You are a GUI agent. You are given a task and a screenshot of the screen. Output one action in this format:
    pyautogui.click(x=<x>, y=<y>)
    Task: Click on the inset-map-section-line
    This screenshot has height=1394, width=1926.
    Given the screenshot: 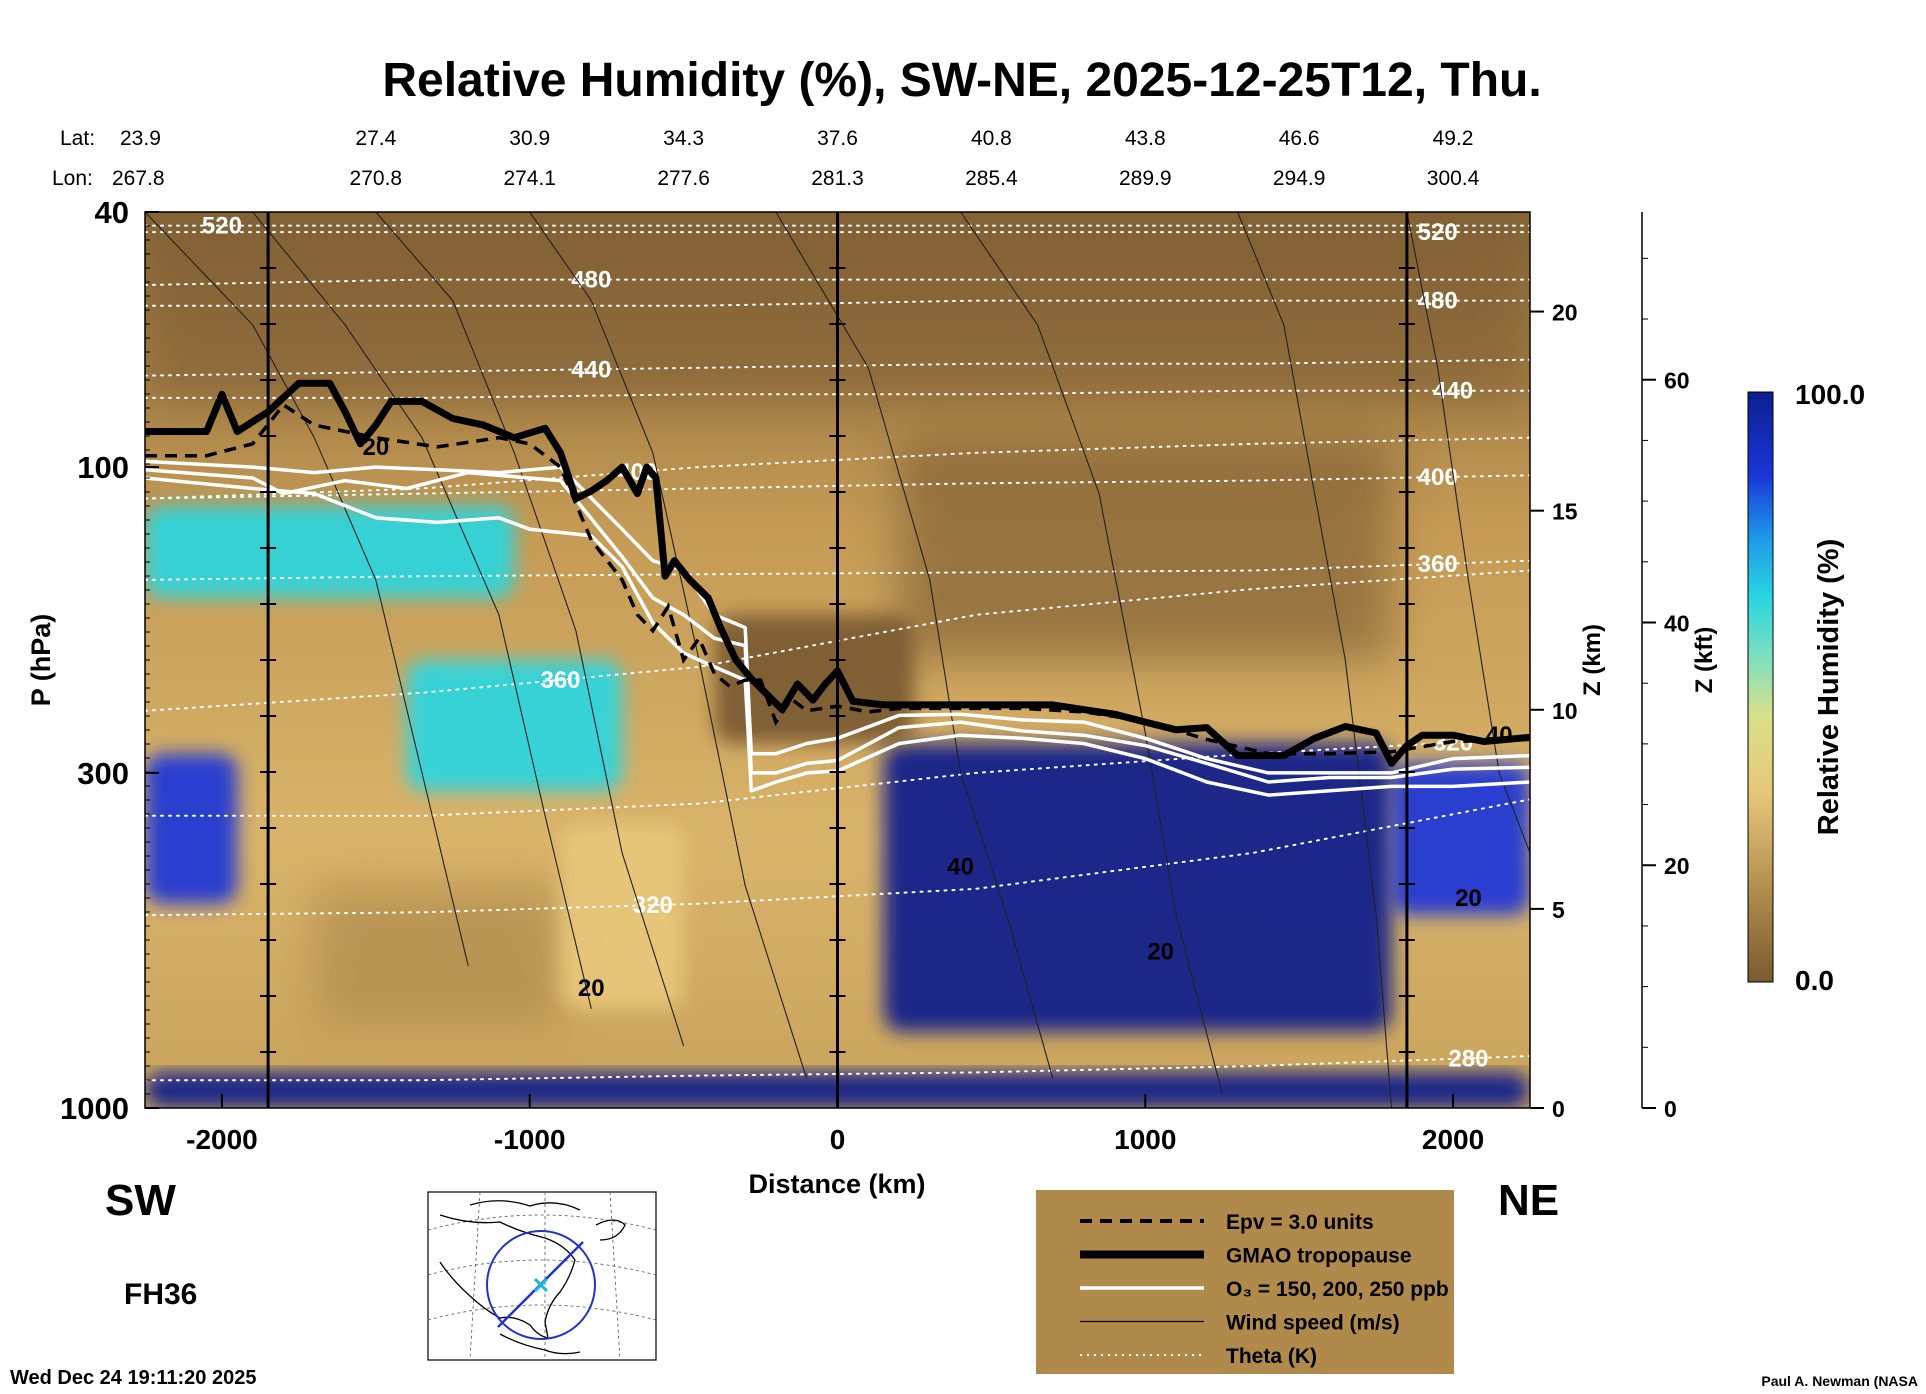 What is the action you would take?
    pyautogui.click(x=540, y=1284)
    